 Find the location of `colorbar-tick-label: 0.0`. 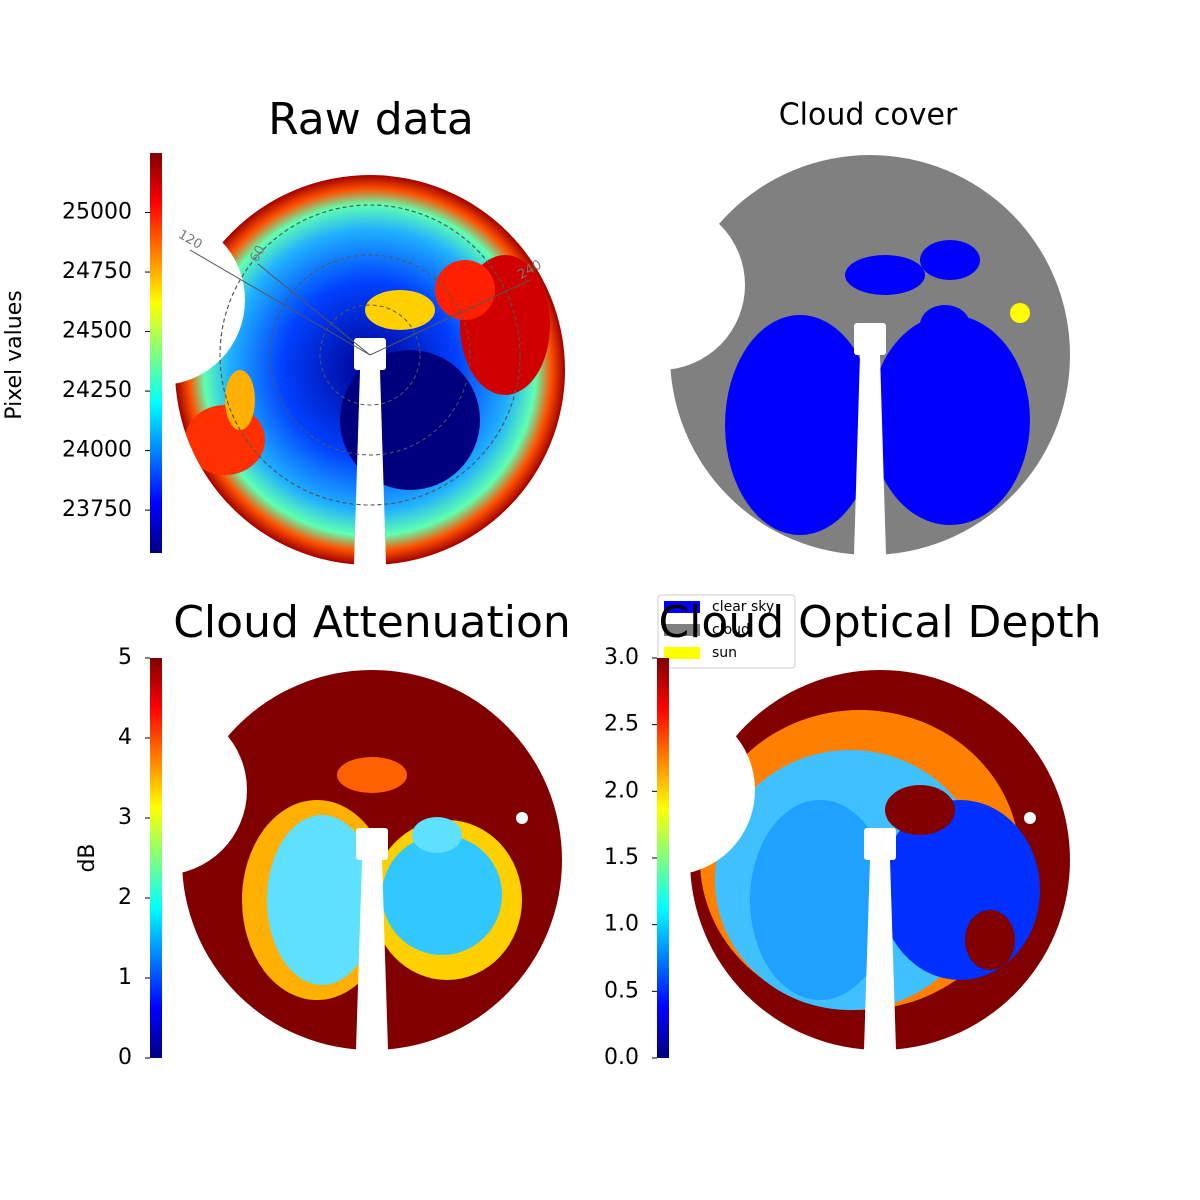

colorbar-tick-label: 0.0 is located at coordinates (621, 1057).